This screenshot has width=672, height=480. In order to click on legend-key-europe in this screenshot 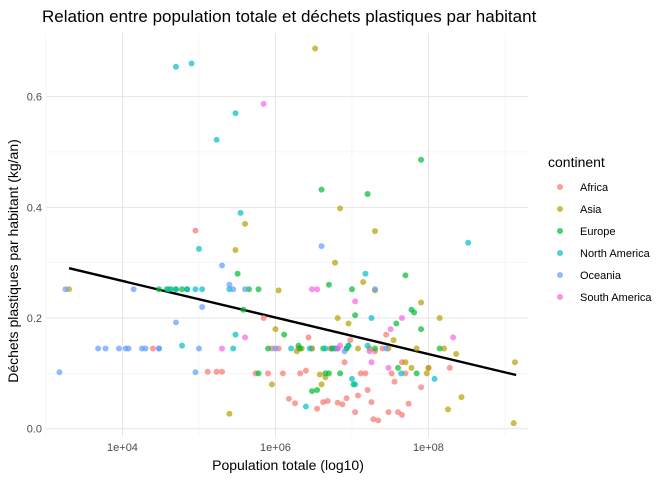, I will do `click(560, 231)`.